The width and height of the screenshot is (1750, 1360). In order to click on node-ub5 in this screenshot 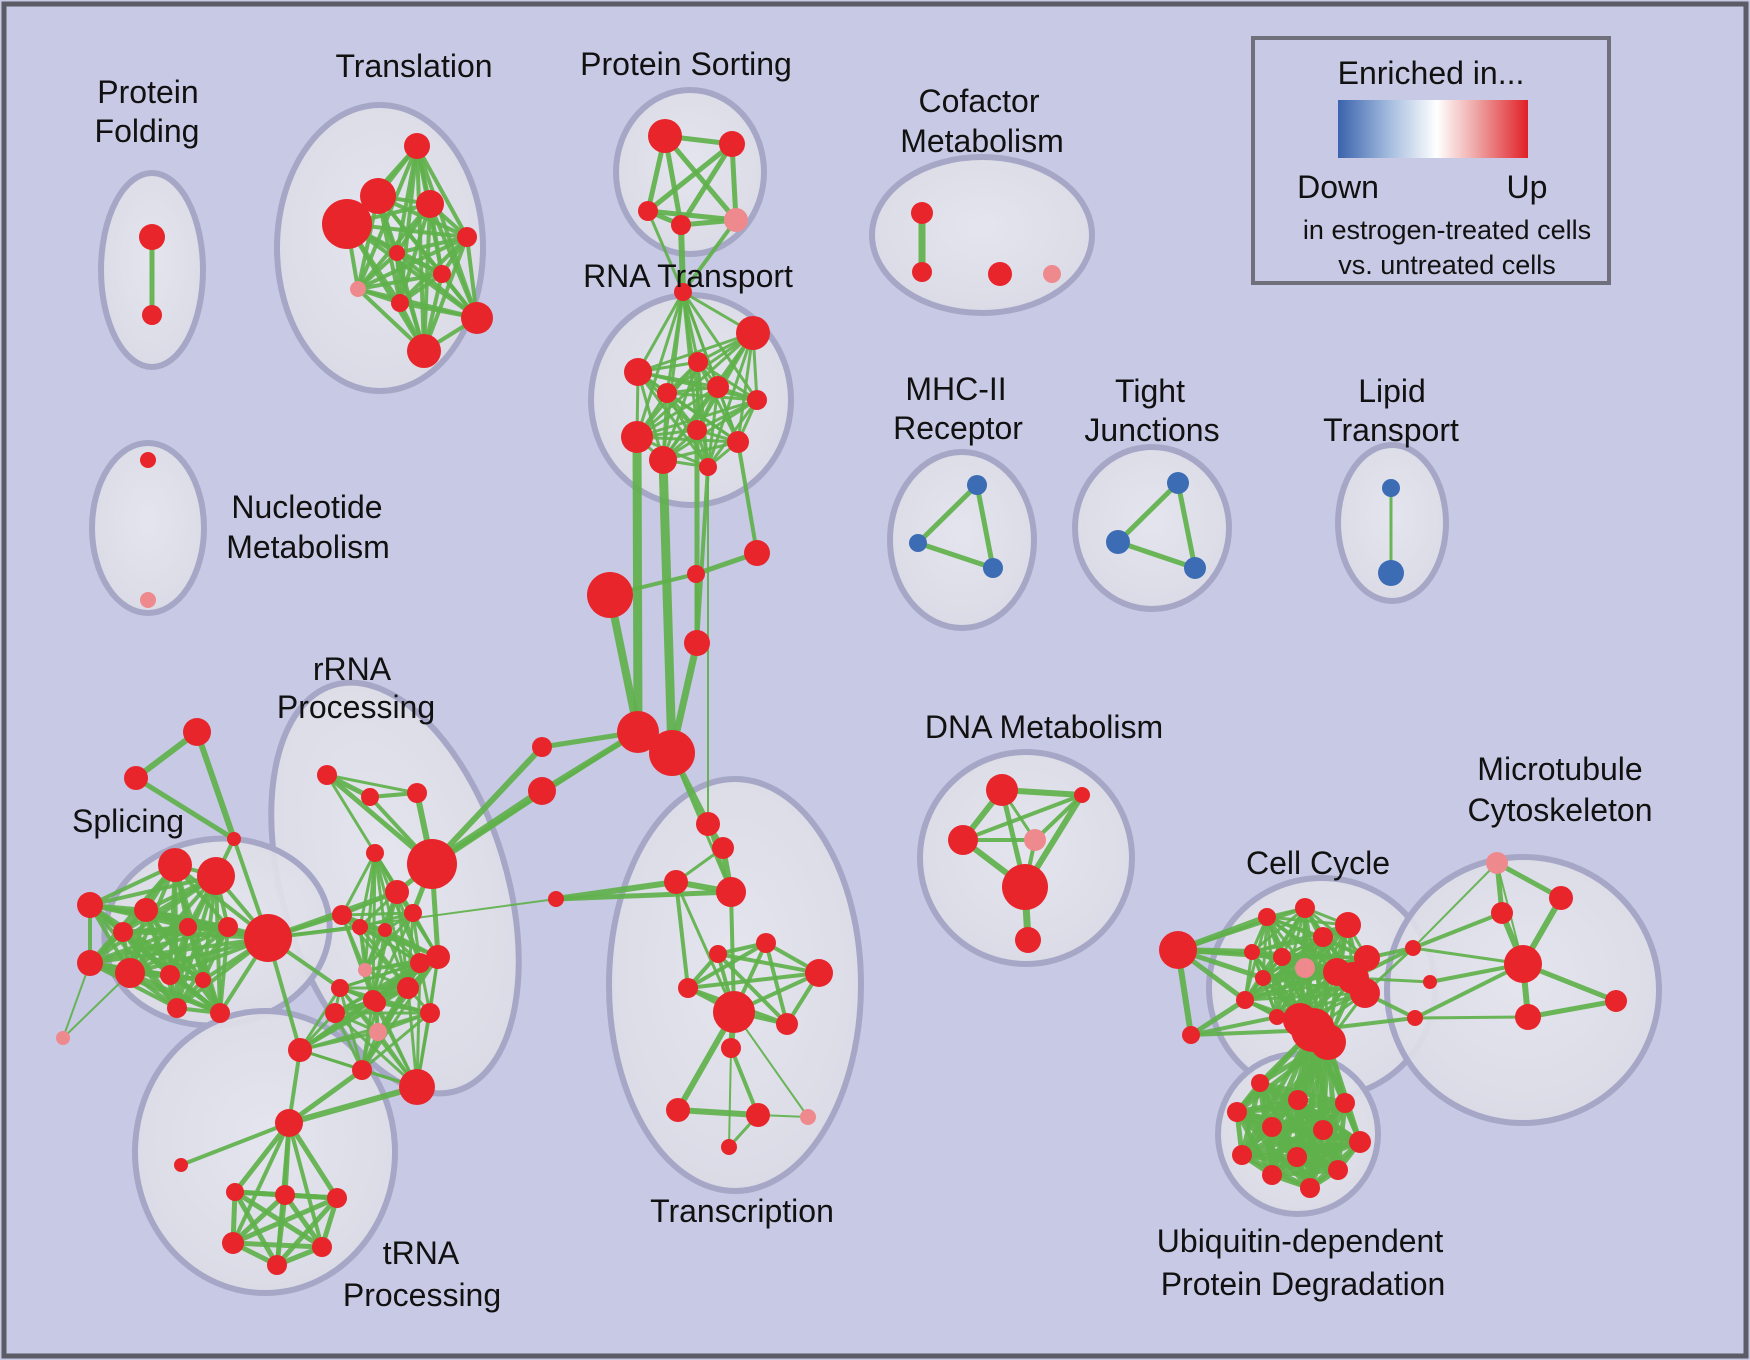, I will do `click(1272, 1127)`.